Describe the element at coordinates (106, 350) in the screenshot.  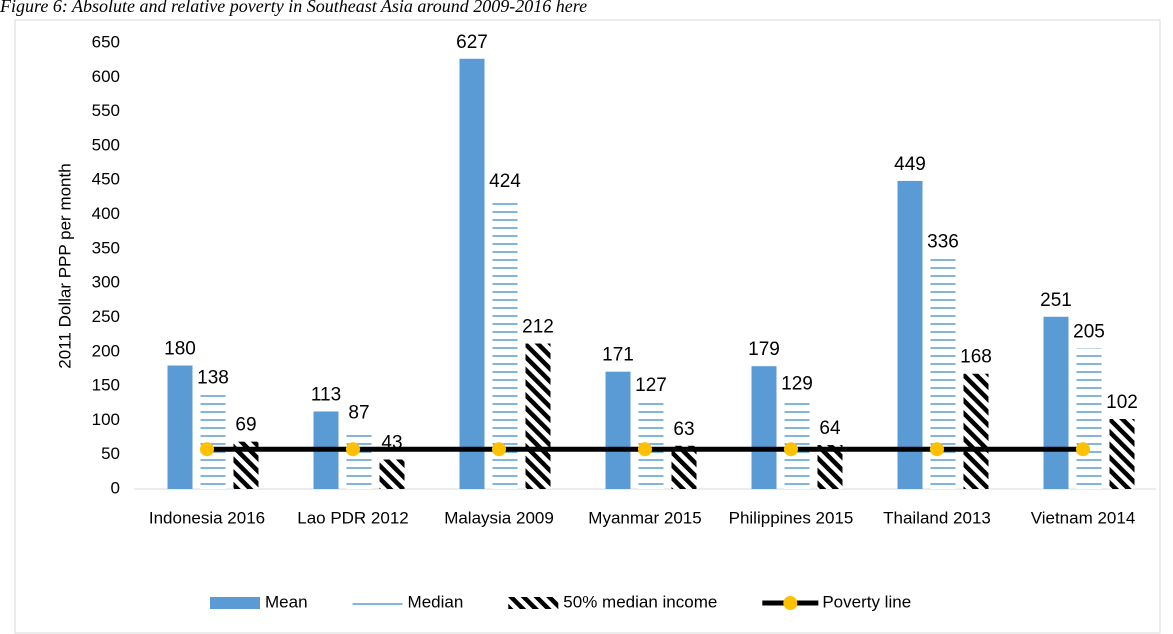
I see `y-tick-label: 200` at that location.